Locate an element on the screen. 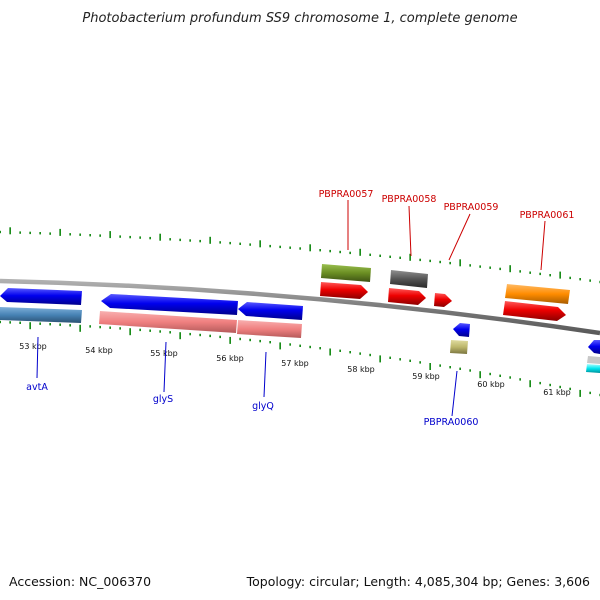 Image resolution: width=600 pixels, height=600 pixels. gene-PBPRA0057-cds is located at coordinates (344, 290).